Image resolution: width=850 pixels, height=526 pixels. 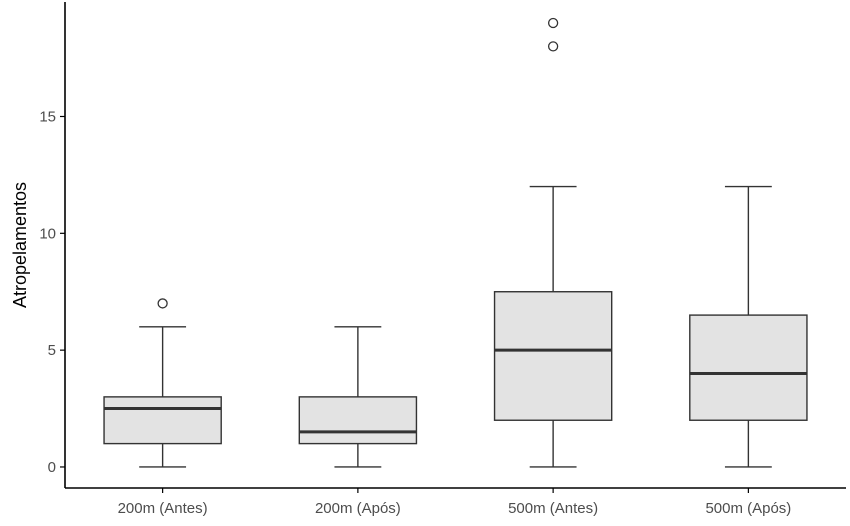 I want to click on x-tick-label: 200m (Antes), so click(x=163, y=508).